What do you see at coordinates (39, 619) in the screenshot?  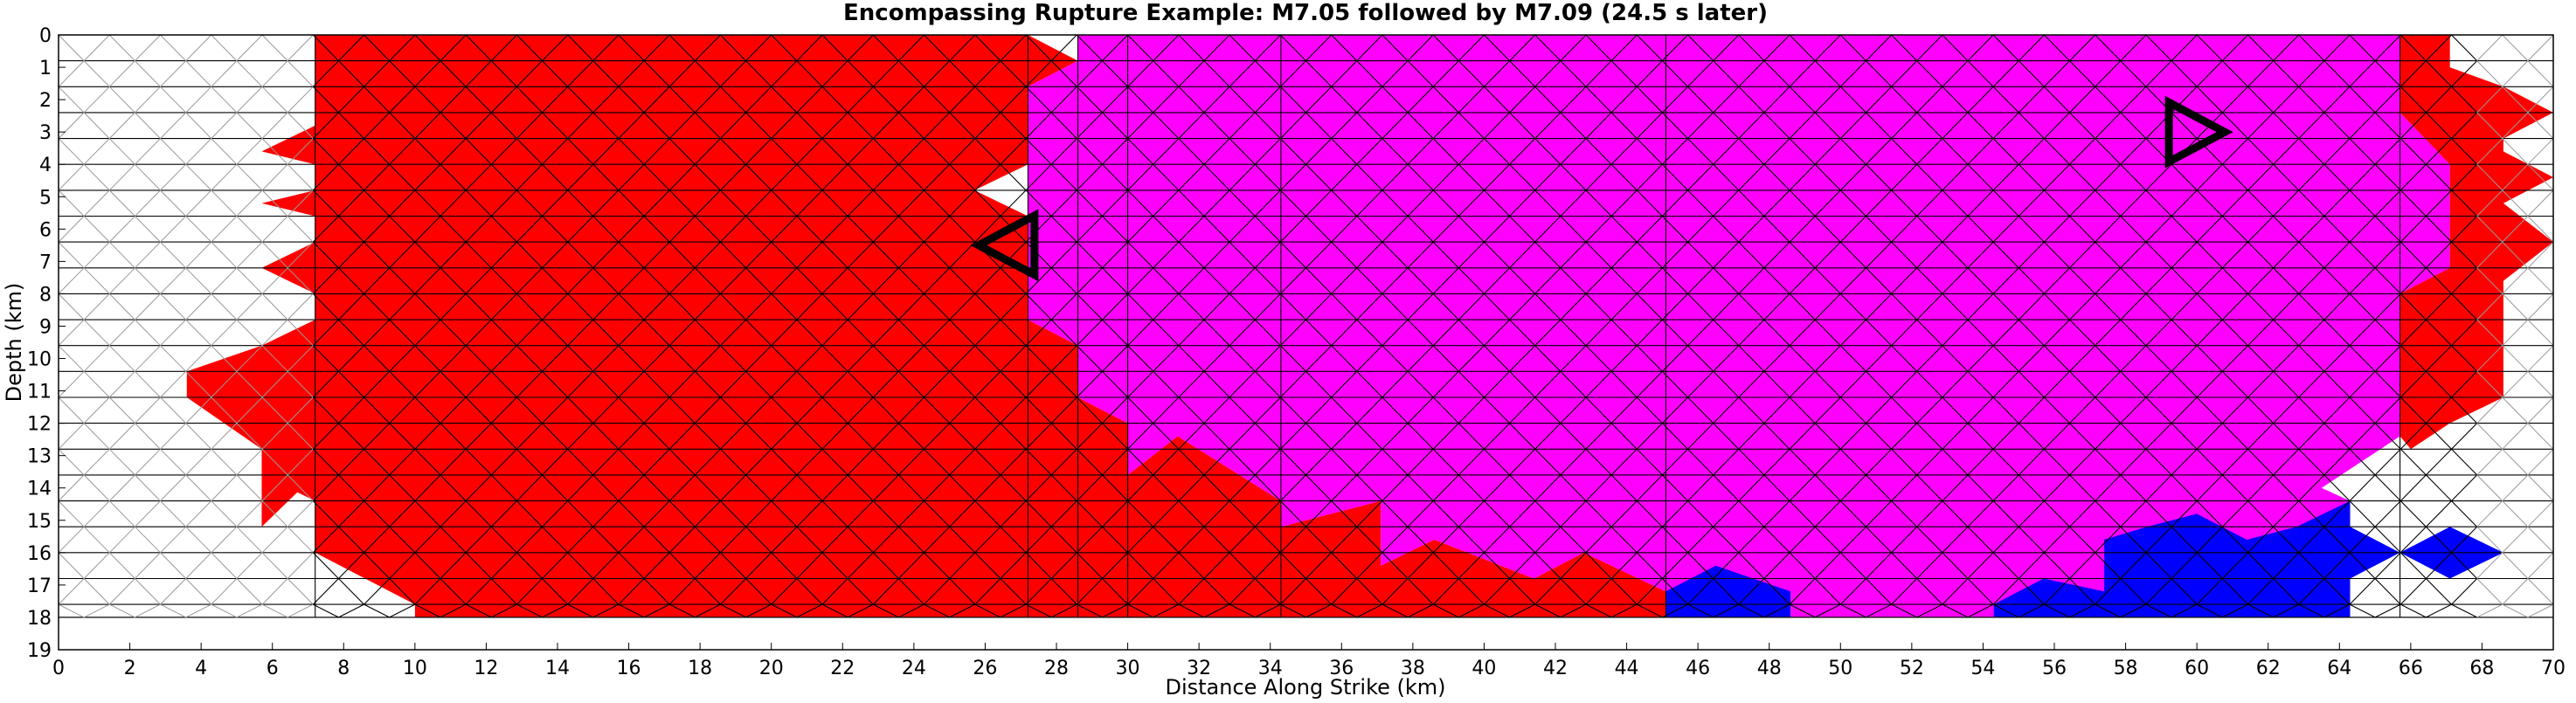 I see `y-tick-label: 18` at bounding box center [39, 619].